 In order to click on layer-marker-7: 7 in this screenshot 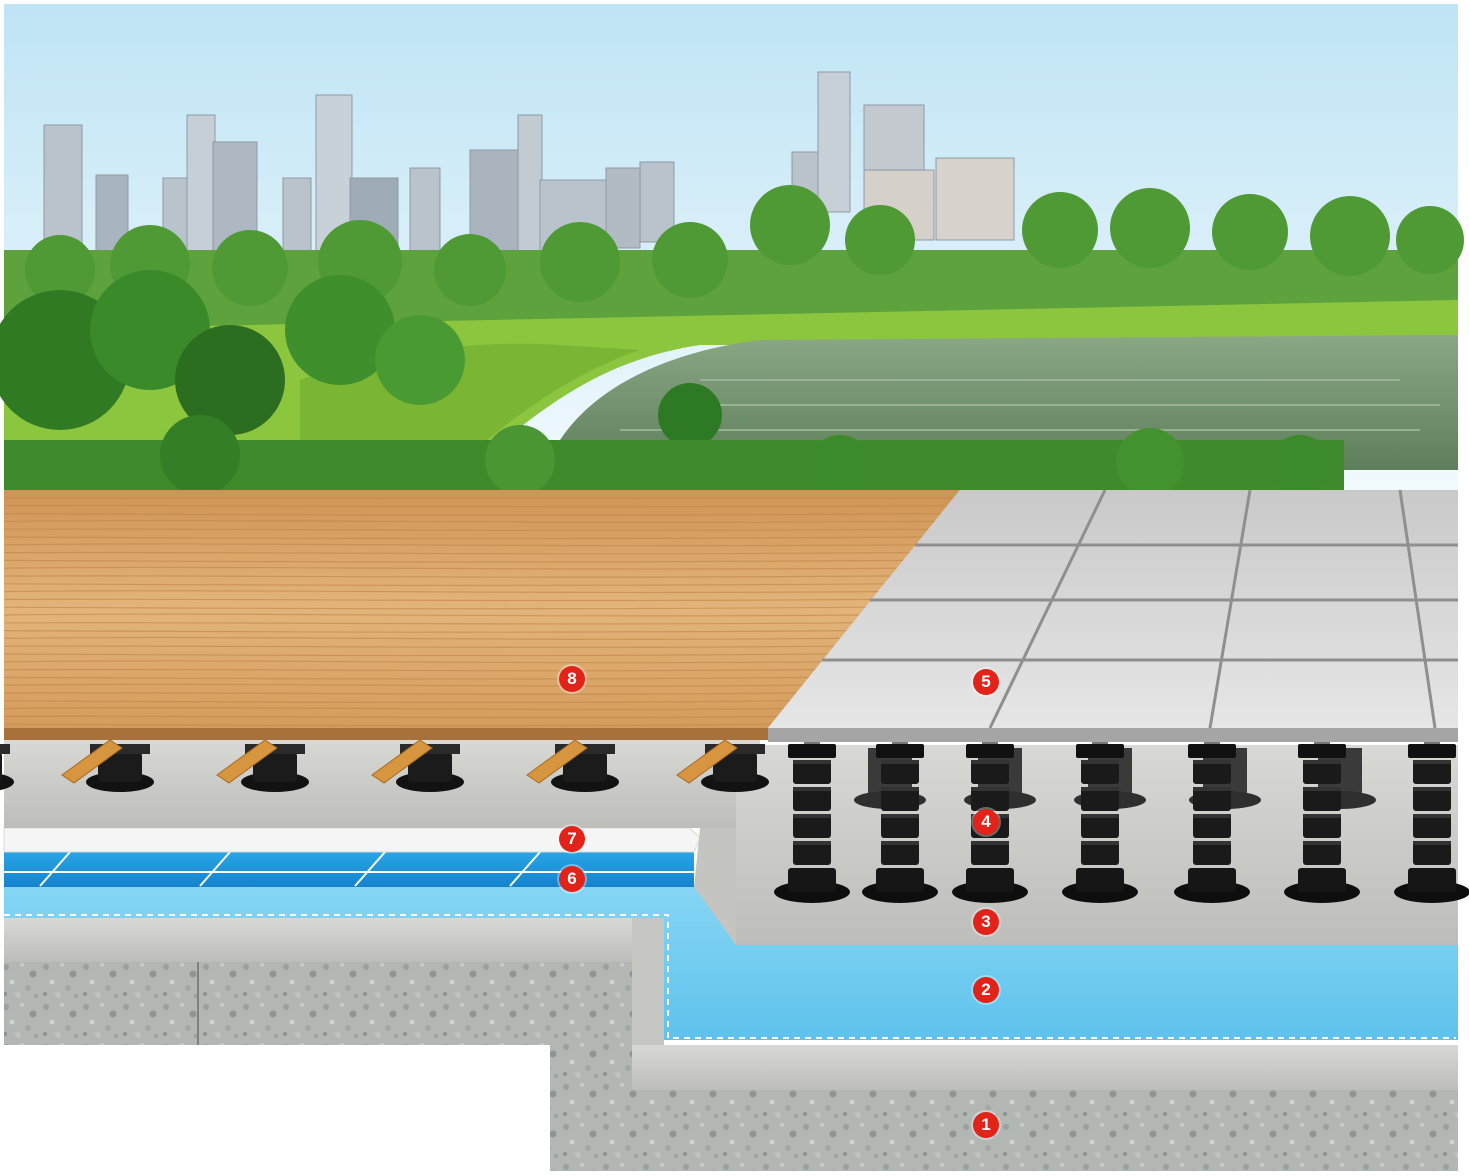, I will do `click(572, 839)`.